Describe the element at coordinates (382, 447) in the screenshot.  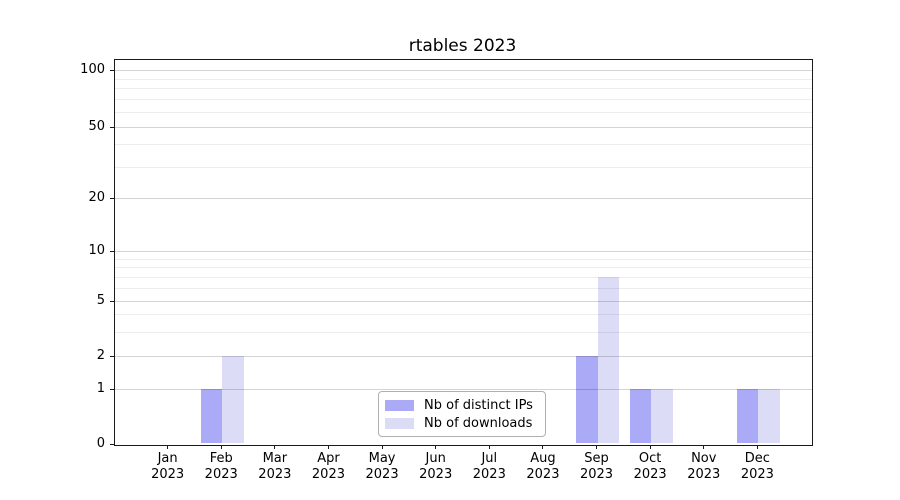
I see `x-tick-may` at that location.